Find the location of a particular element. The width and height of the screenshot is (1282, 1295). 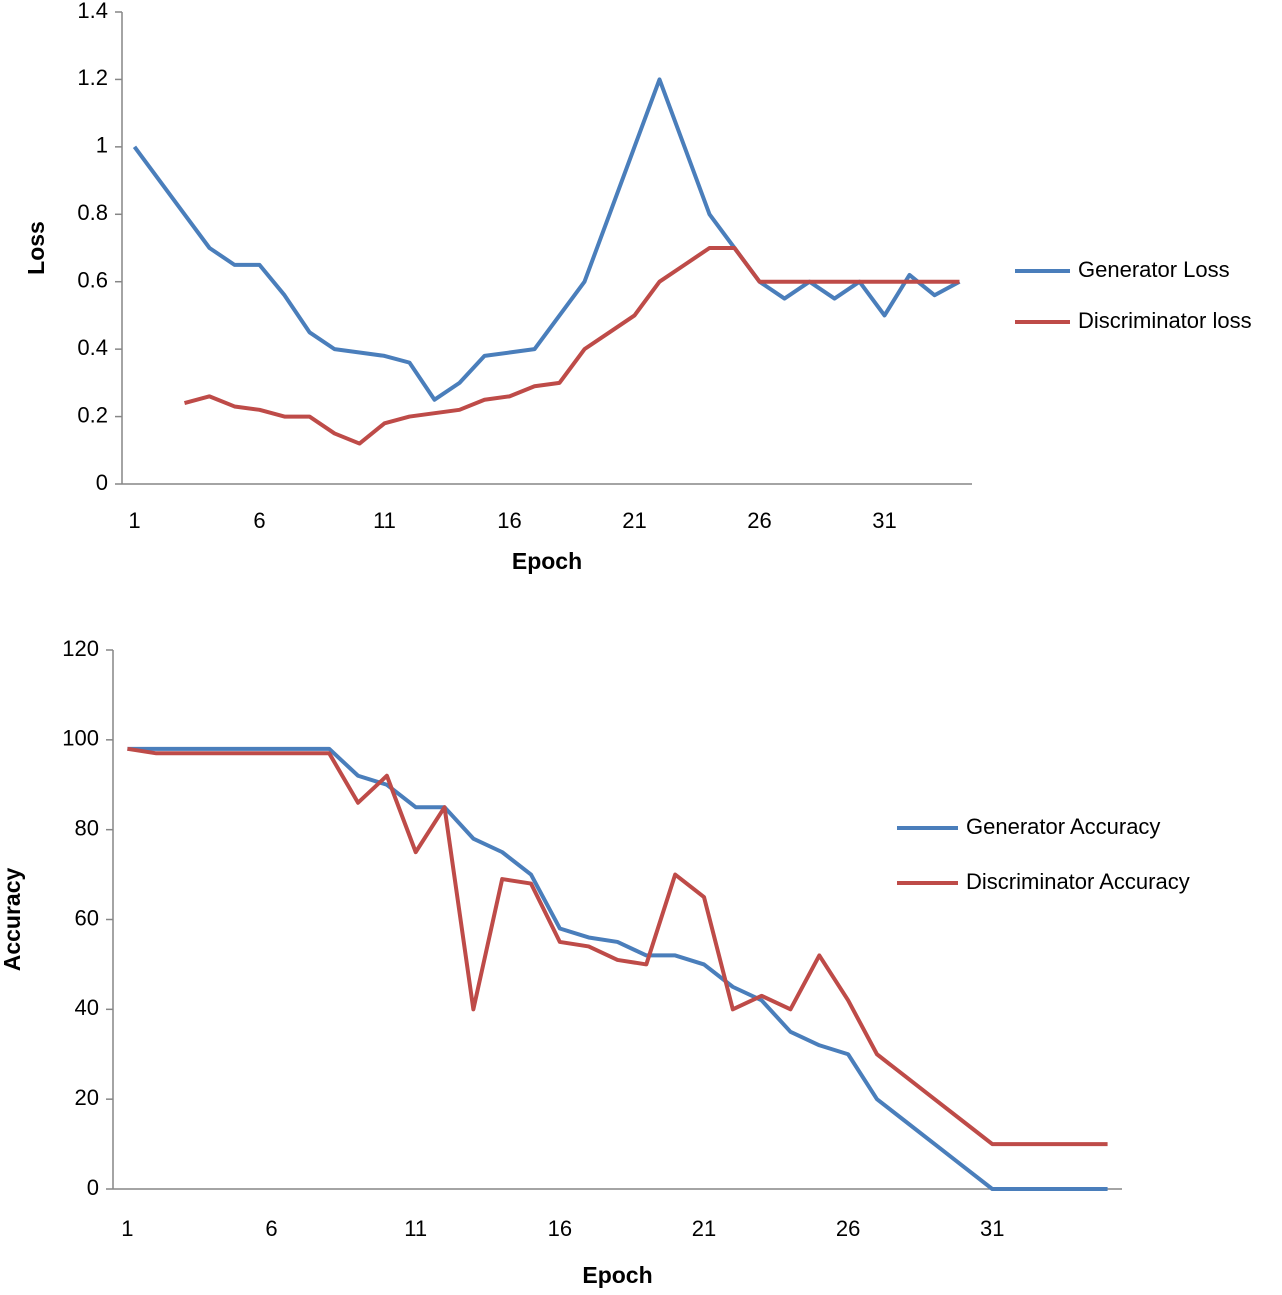

y-tick-label: 0.6 is located at coordinates (92, 280).